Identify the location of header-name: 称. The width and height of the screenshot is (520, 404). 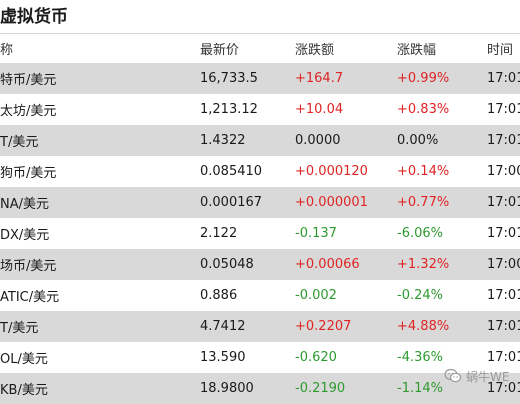
(7, 50).